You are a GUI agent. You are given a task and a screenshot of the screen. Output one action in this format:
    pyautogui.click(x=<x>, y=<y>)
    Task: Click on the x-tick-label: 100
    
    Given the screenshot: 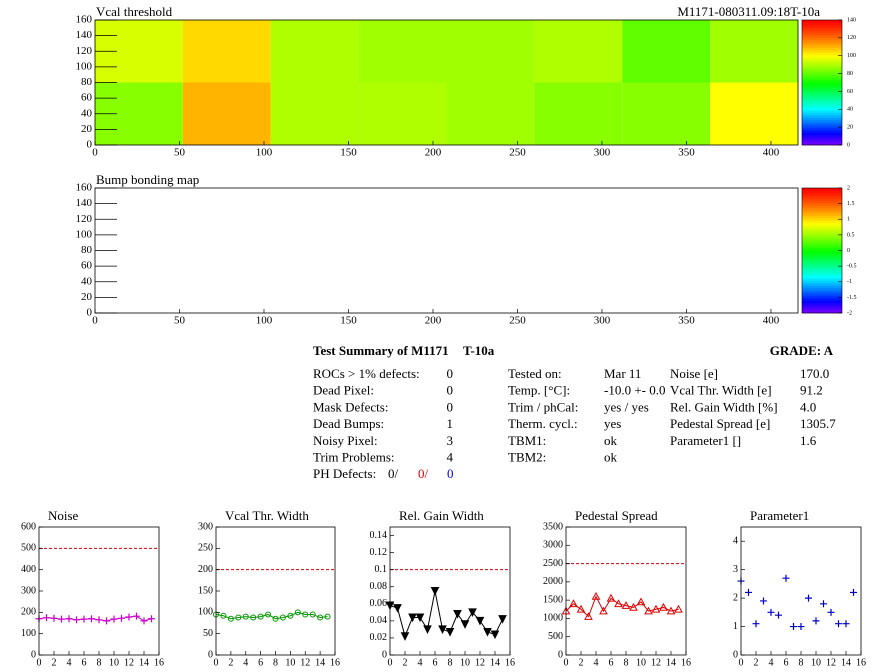 What is the action you would take?
    pyautogui.click(x=264, y=153)
    